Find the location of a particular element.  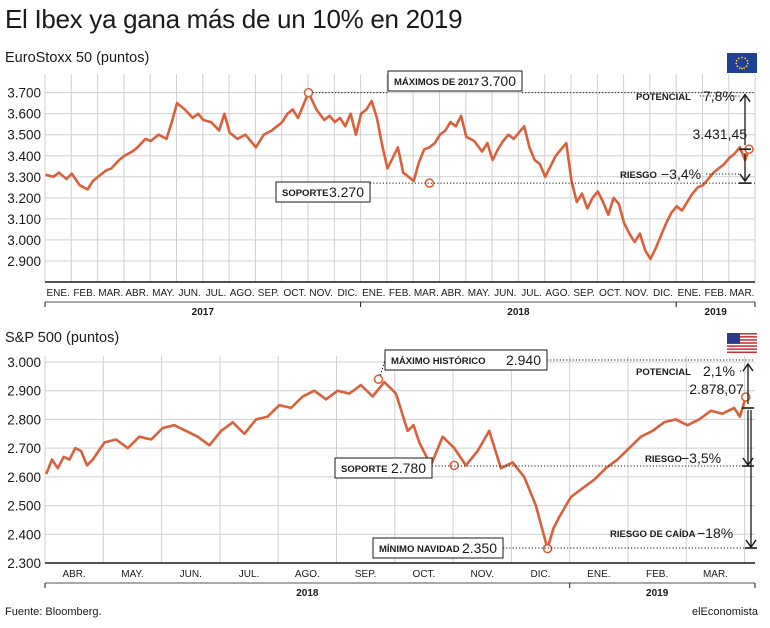

eu-flag-icon is located at coordinates (742, 63).